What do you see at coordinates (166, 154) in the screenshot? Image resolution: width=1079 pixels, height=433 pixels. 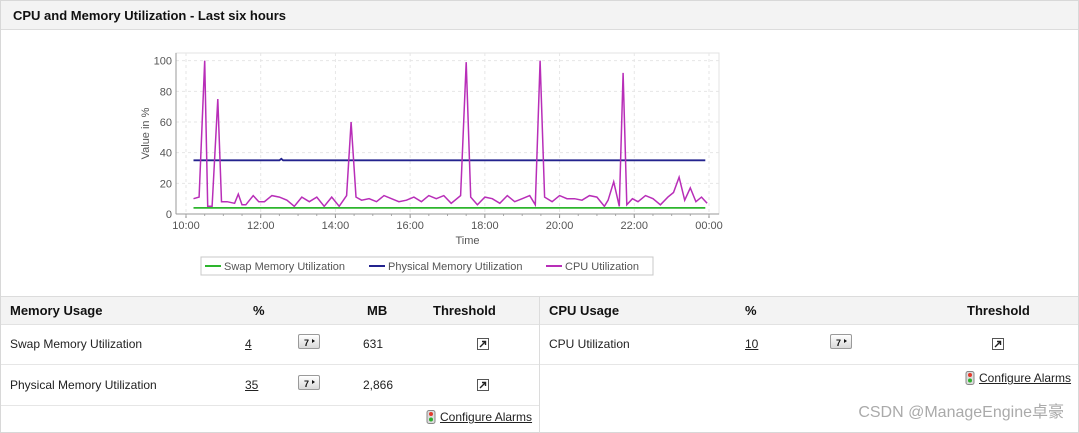 I see `y-tick-label: 40` at bounding box center [166, 154].